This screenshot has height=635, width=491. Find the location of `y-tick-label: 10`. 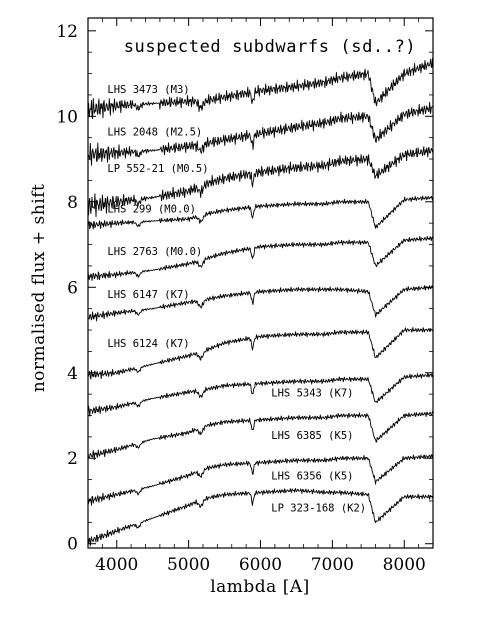

y-tick-label: 10 is located at coordinates (67, 117).